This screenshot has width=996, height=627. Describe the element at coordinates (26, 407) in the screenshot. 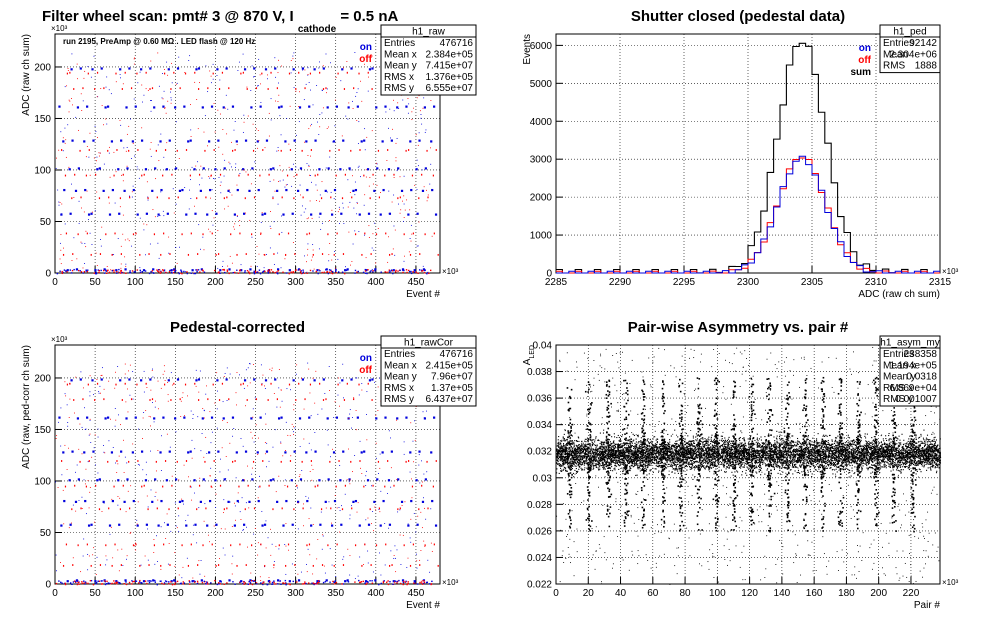

I see `y-axis-label-main: ADC (raw, ped-corr ch sum)` at that location.